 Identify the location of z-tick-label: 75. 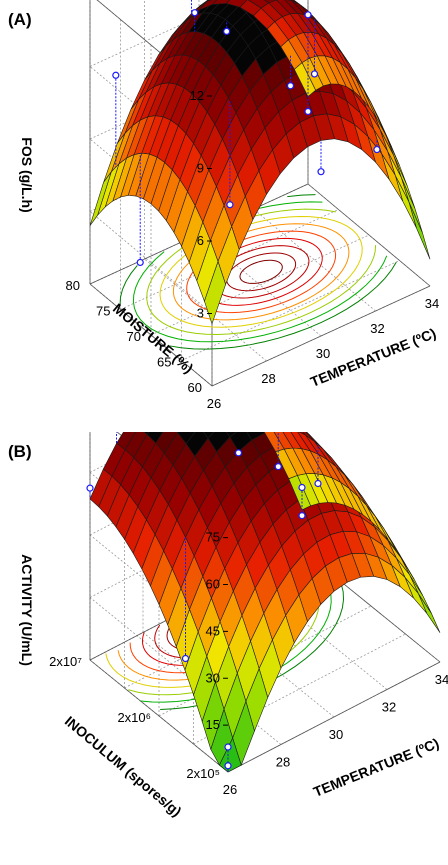
(213, 537).